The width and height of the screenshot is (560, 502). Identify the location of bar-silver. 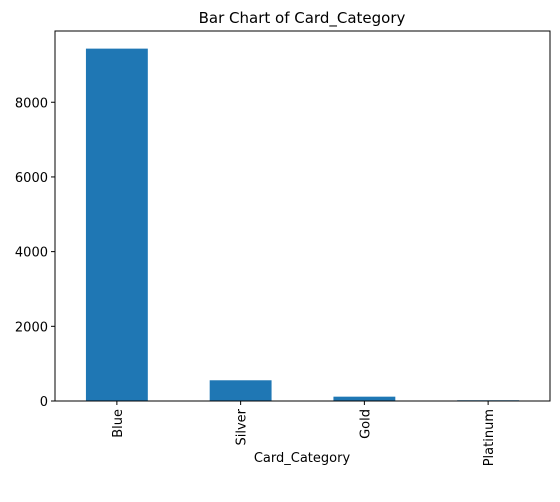
(241, 390).